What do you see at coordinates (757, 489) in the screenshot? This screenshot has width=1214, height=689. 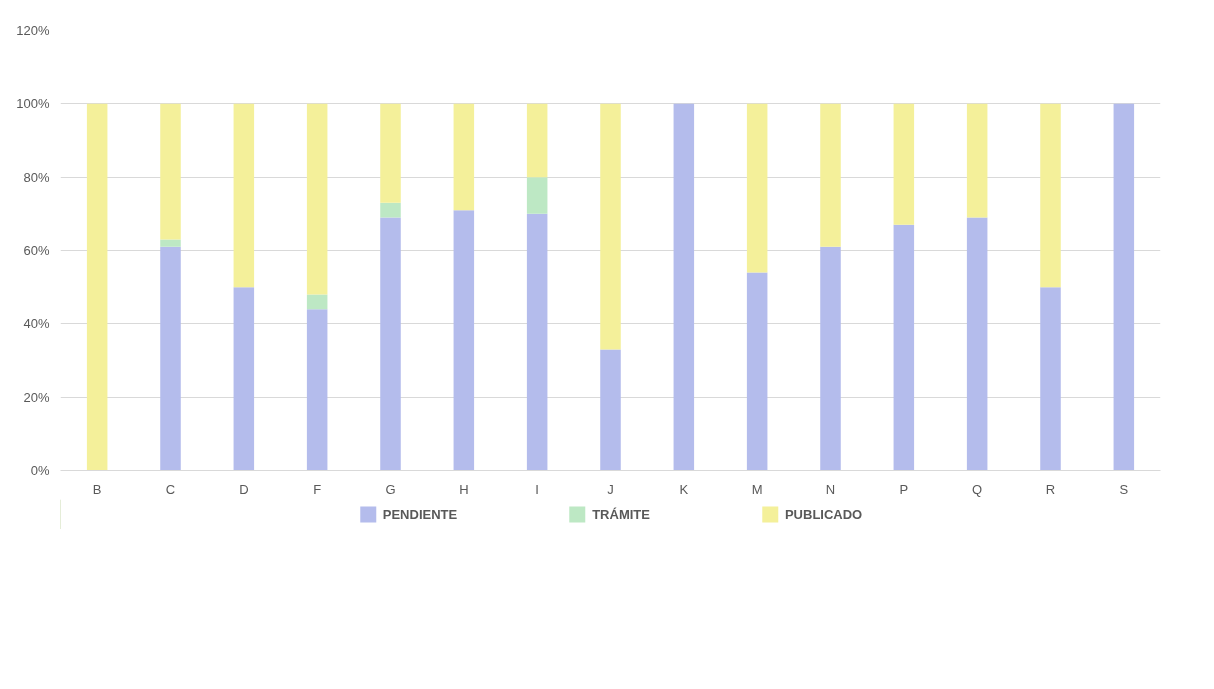 I see `x-tick-label: M` at bounding box center [757, 489].